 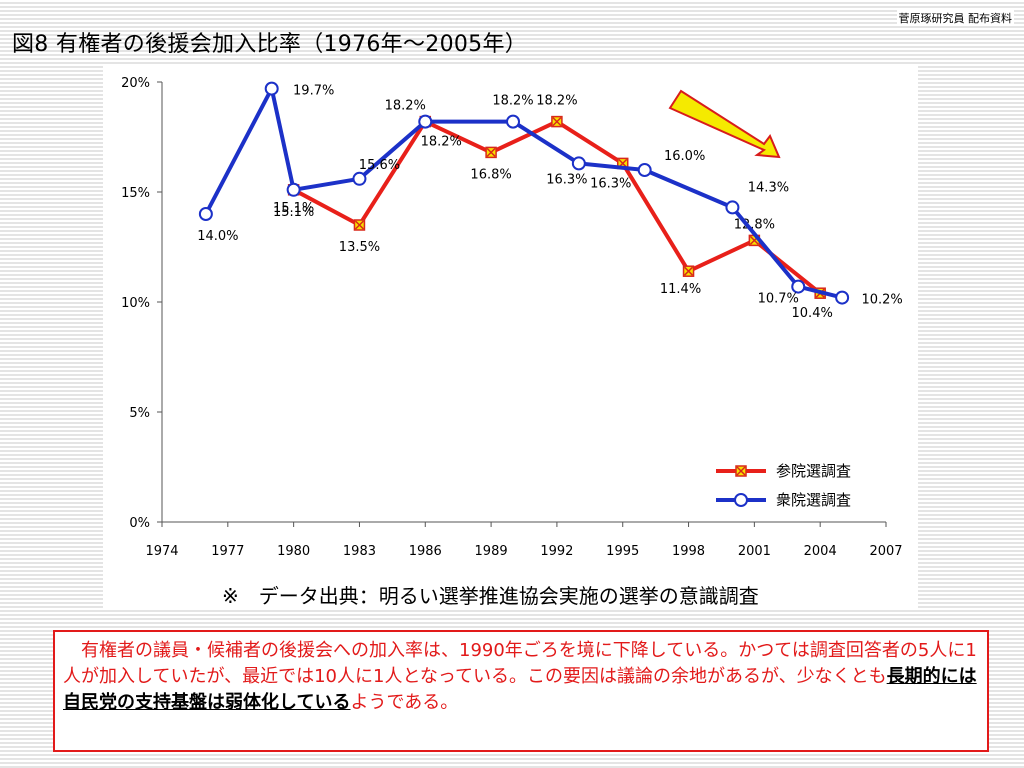 I want to click on y-tick-label: 10%, so click(x=135, y=303).